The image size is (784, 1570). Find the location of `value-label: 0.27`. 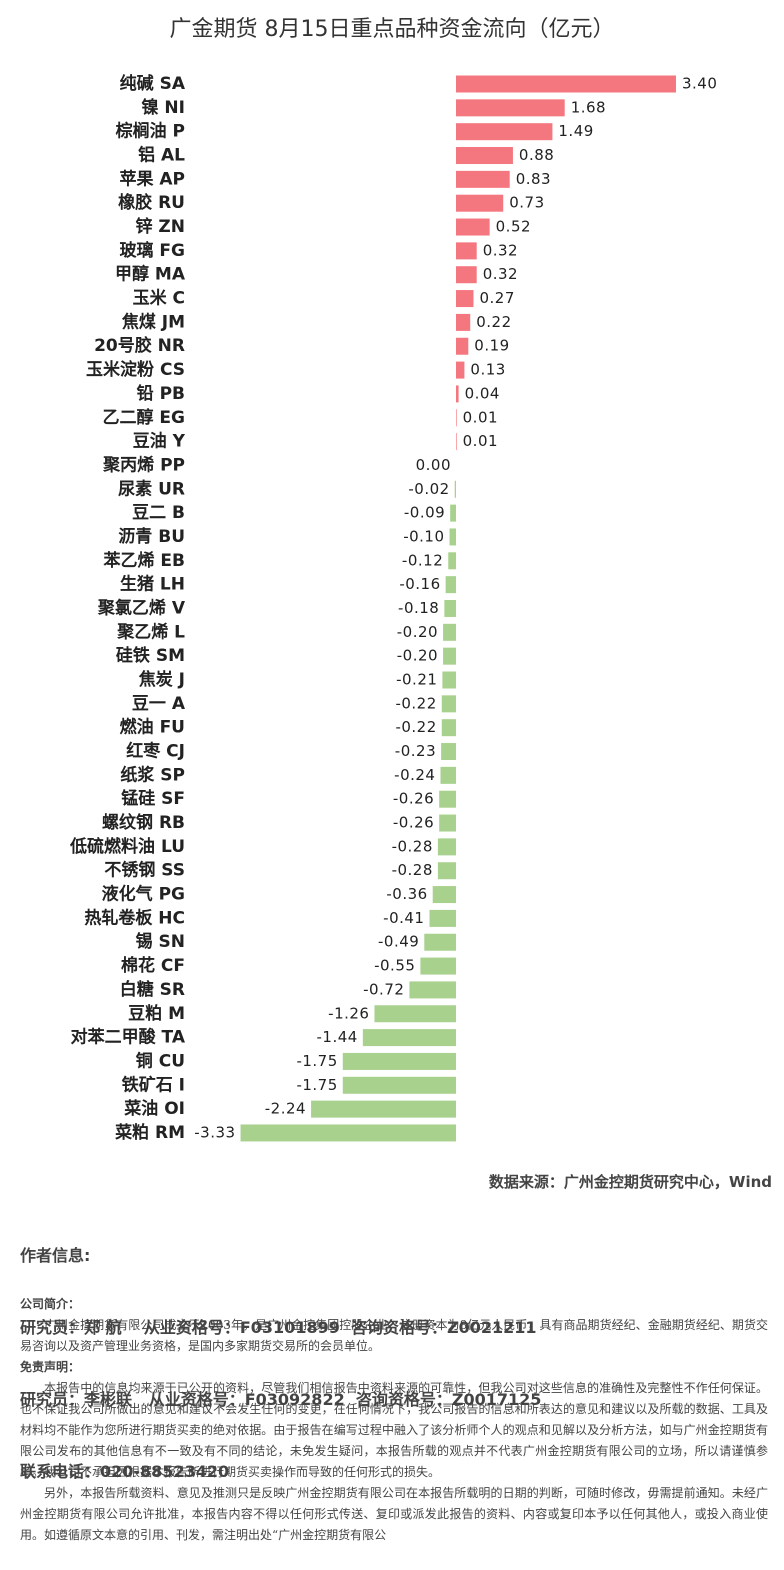

value-label: 0.27 is located at coordinates (496, 298).